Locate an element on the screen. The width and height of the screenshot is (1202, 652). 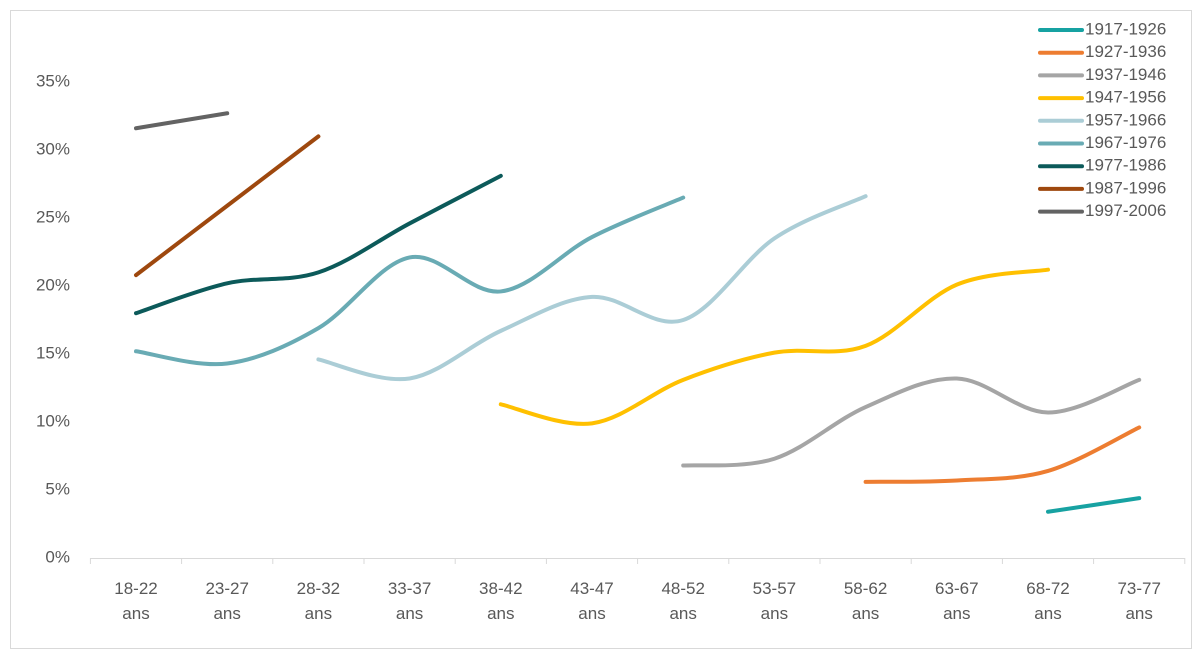
legend-label: 1937-1946 is located at coordinates (1125, 74).